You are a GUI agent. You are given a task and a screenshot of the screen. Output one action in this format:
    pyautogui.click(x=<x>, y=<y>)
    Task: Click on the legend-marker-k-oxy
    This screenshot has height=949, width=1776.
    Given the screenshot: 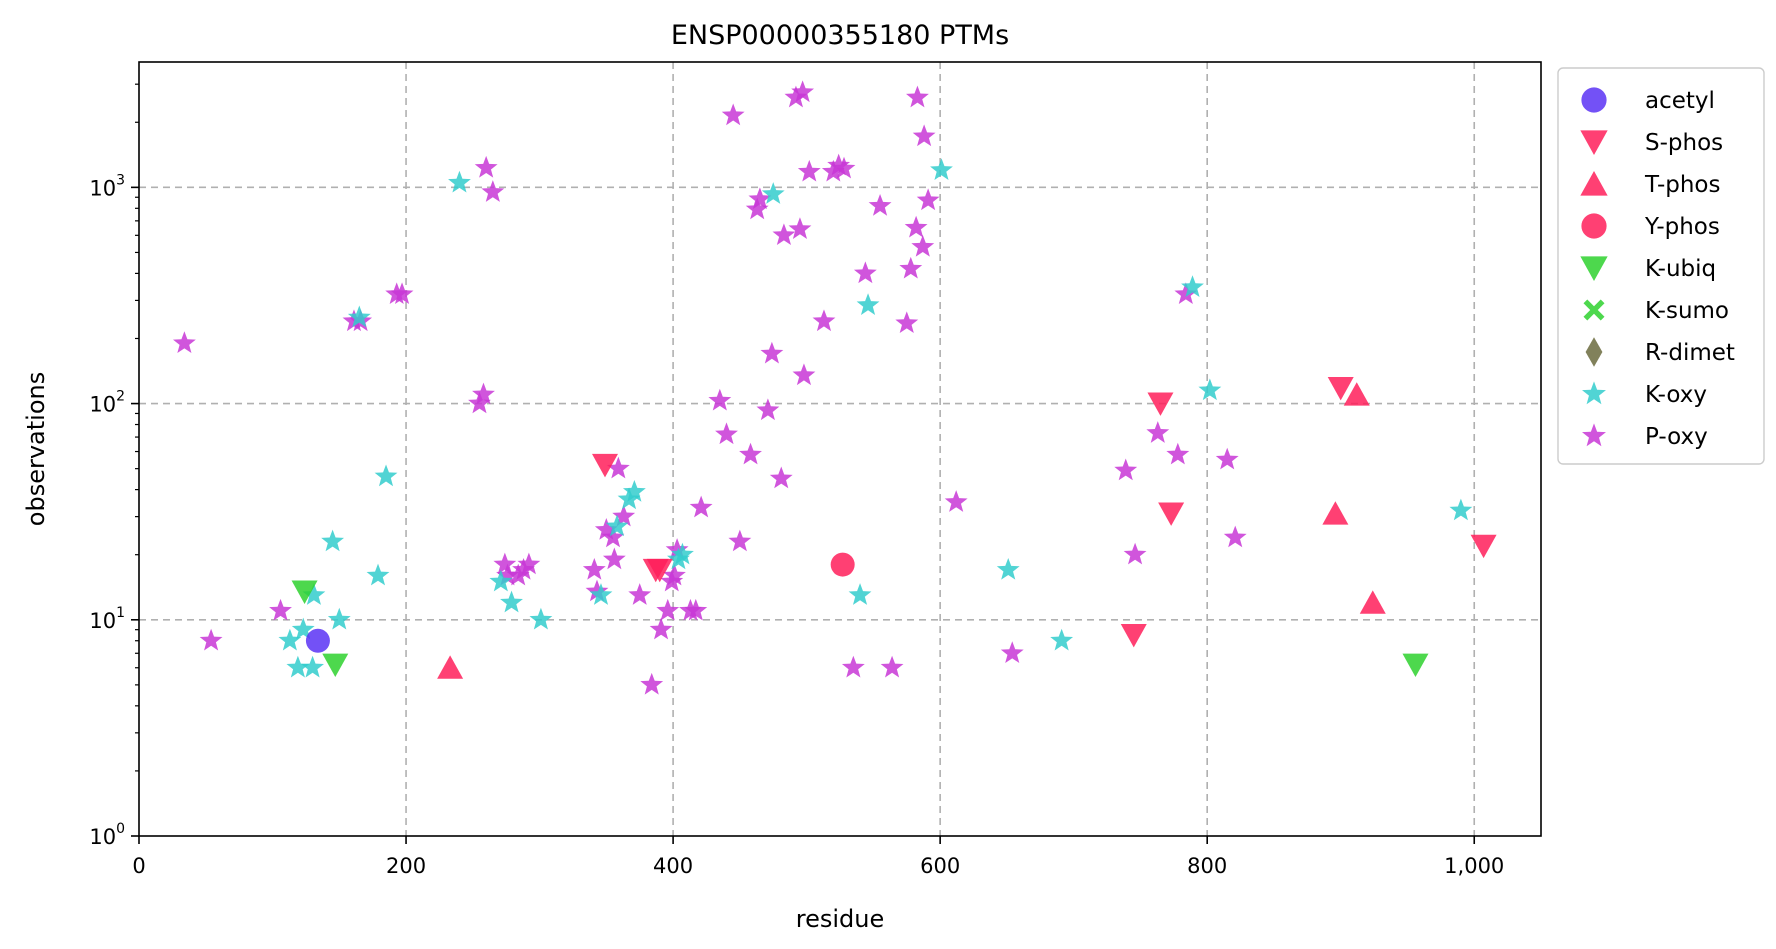 What is the action you would take?
    pyautogui.click(x=1594, y=393)
    